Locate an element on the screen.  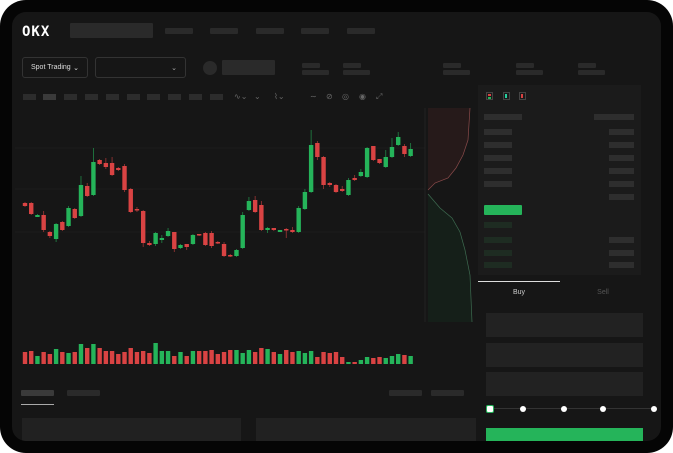
tab-sell: Sell is located at coordinates (603, 292).